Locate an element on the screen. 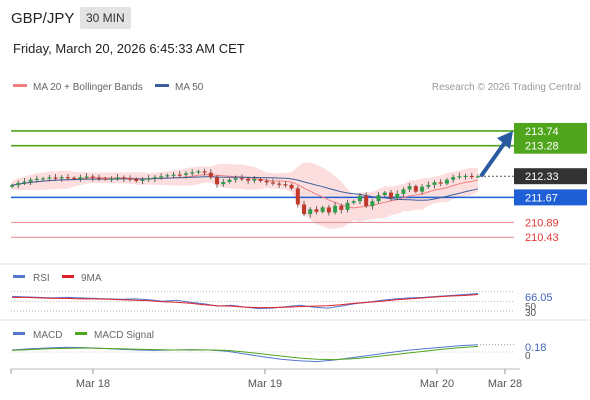  x-axis-tick-label: Mar 18 is located at coordinates (93, 384).